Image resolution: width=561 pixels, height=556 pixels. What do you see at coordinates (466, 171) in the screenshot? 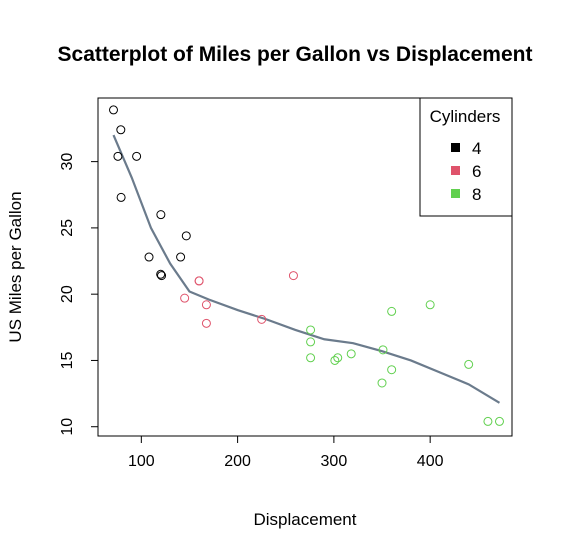
I see `legend-items: 4 6 8` at bounding box center [466, 171].